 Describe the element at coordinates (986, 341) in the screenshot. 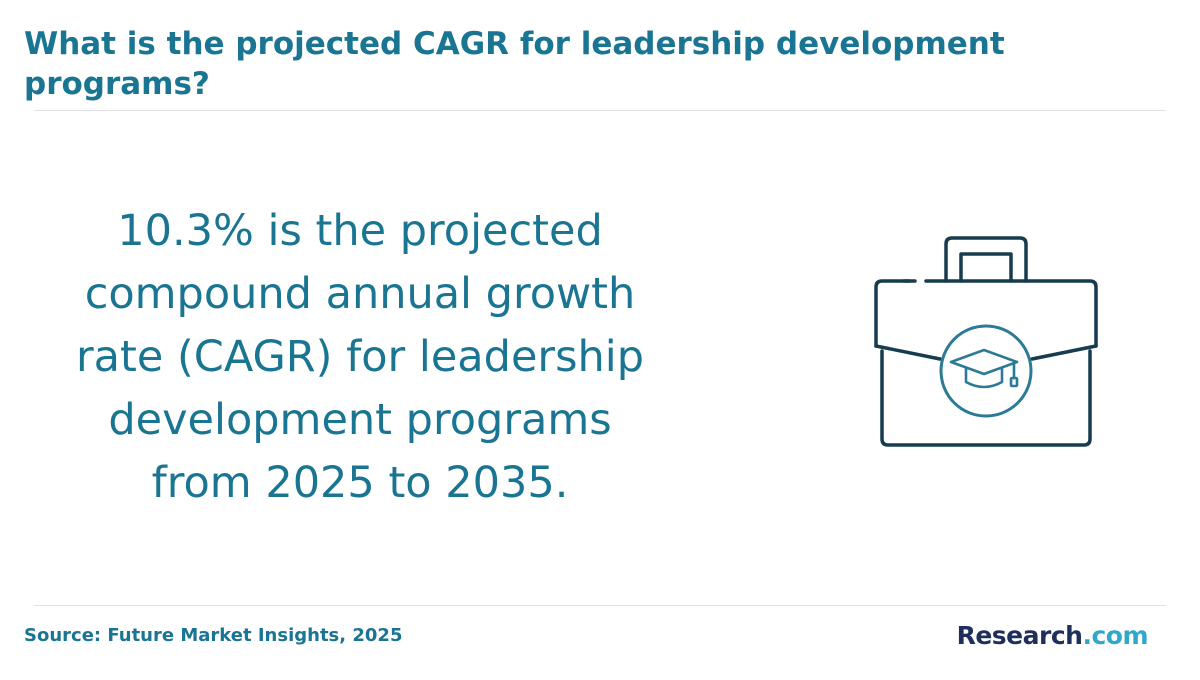

I see `briefcase-graduation-cap-icon` at that location.